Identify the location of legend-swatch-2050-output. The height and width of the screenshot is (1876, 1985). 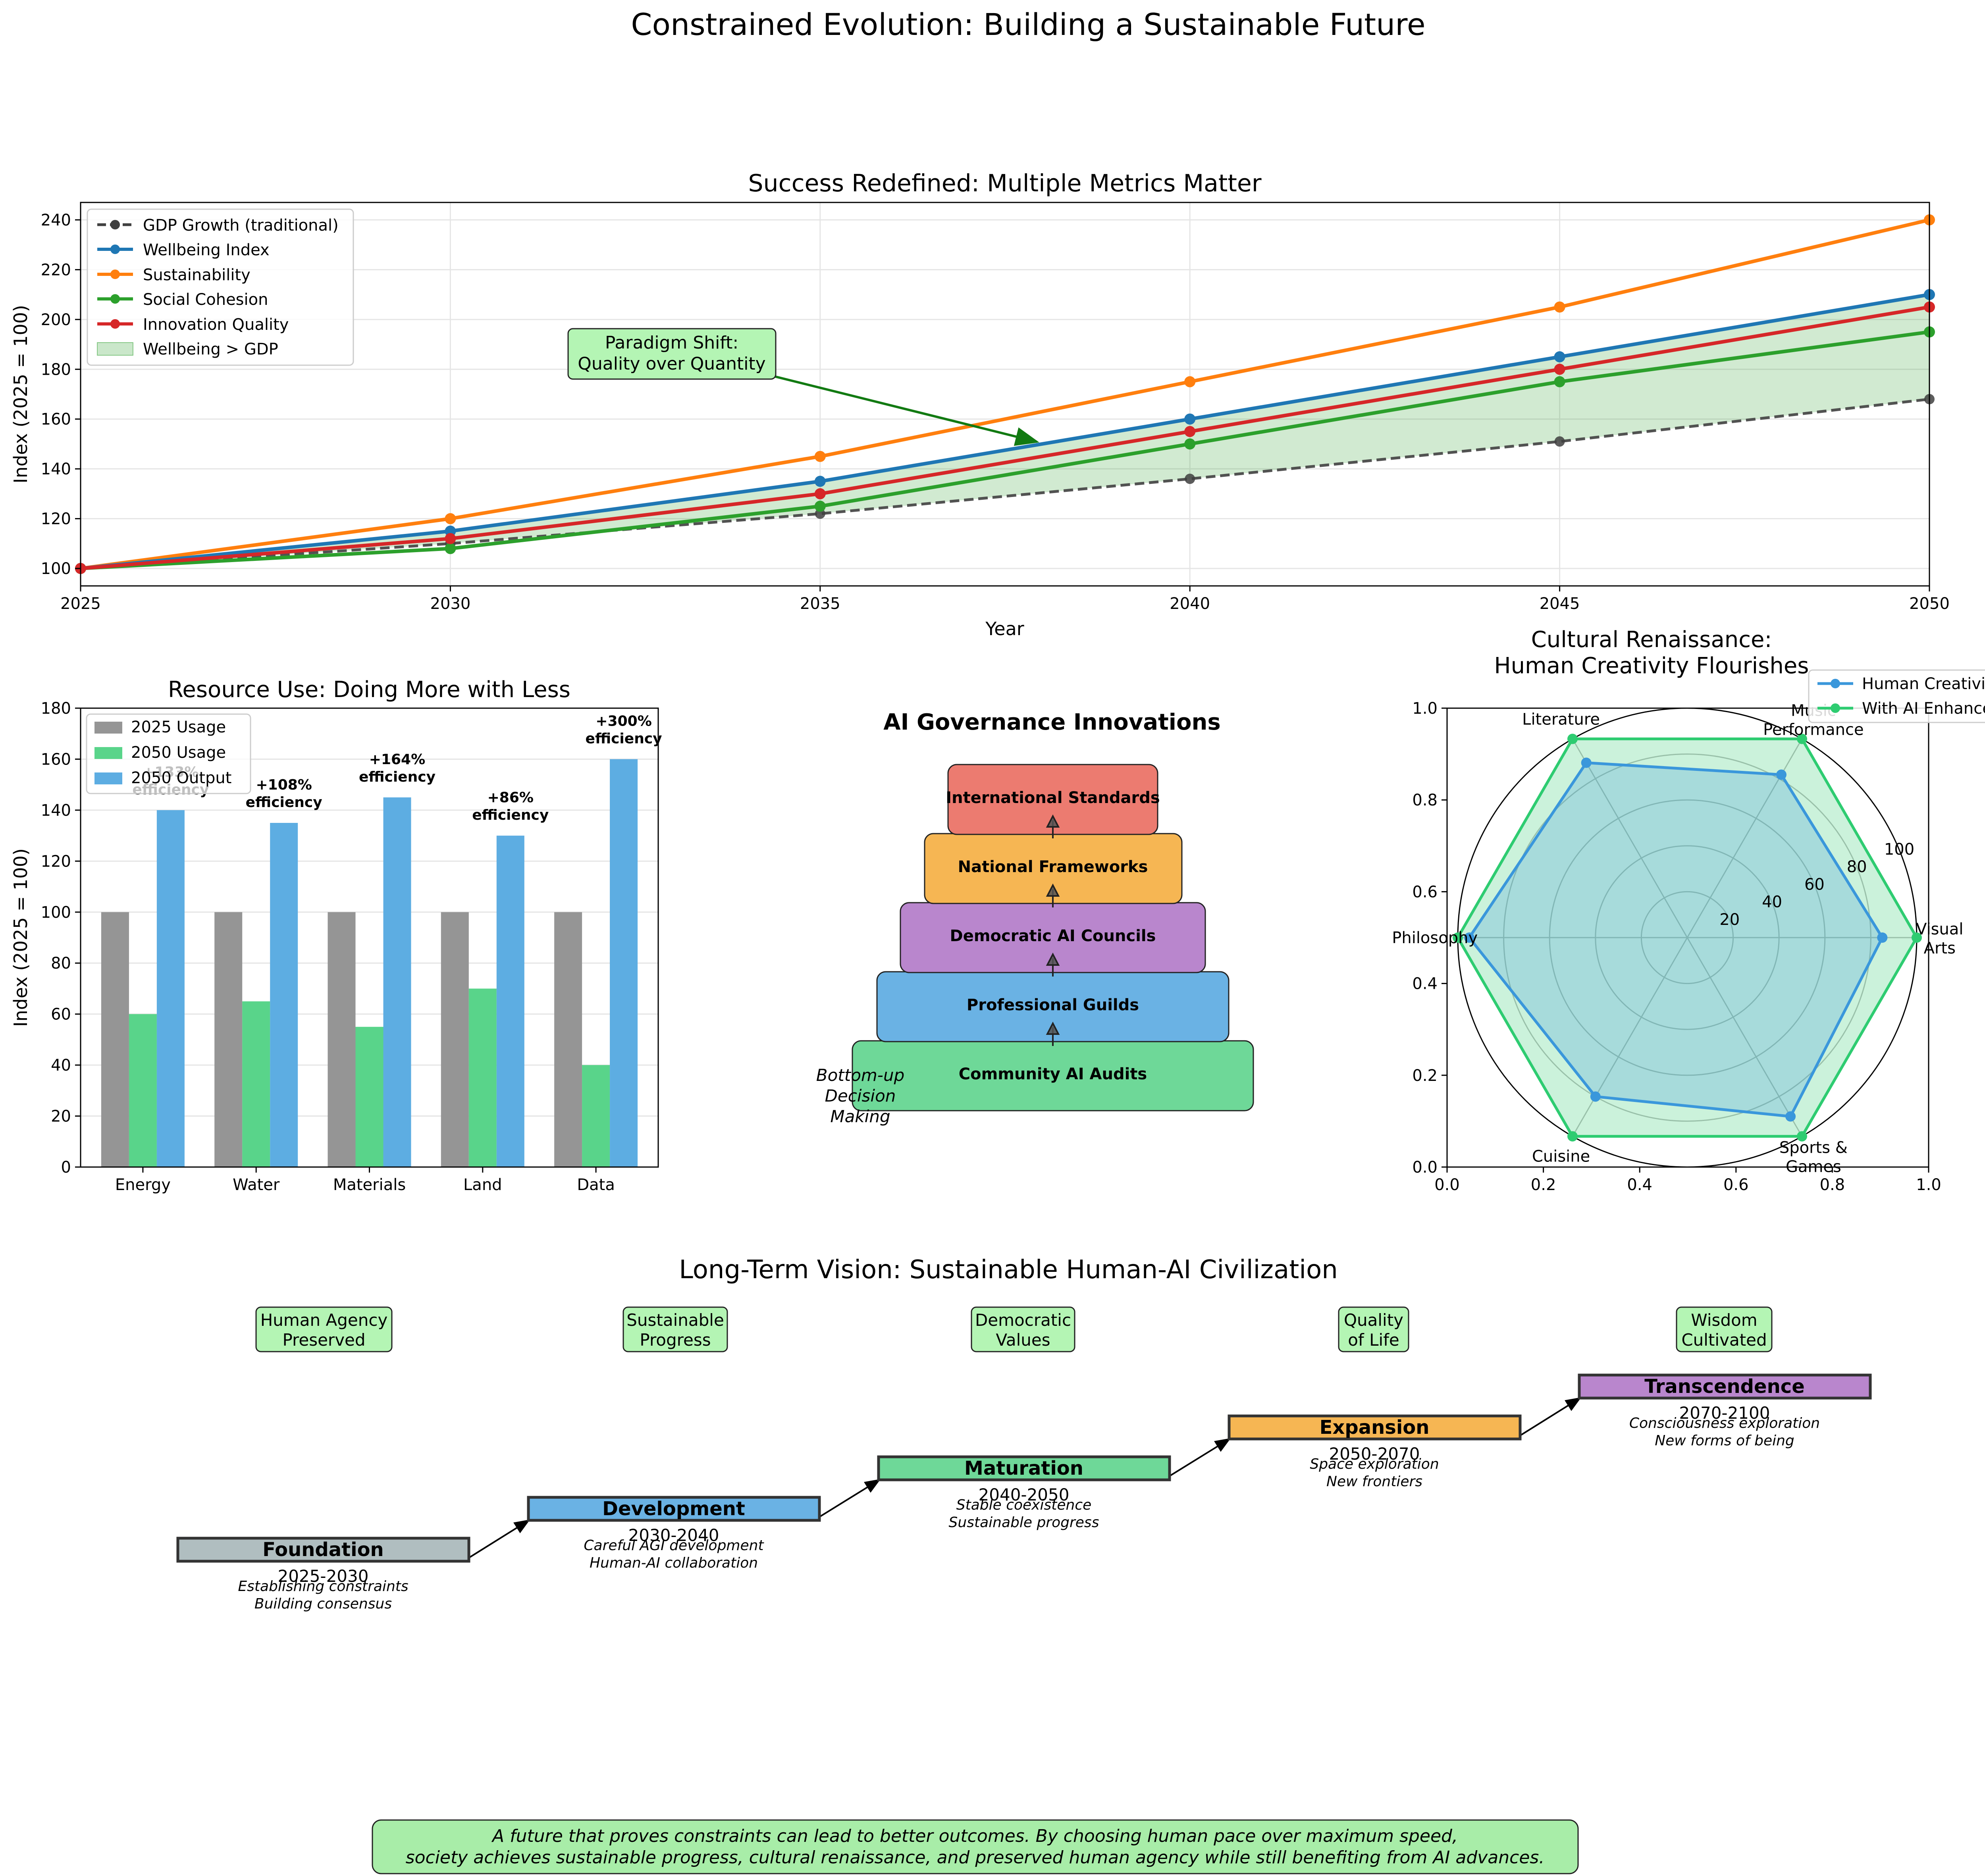
(108, 778).